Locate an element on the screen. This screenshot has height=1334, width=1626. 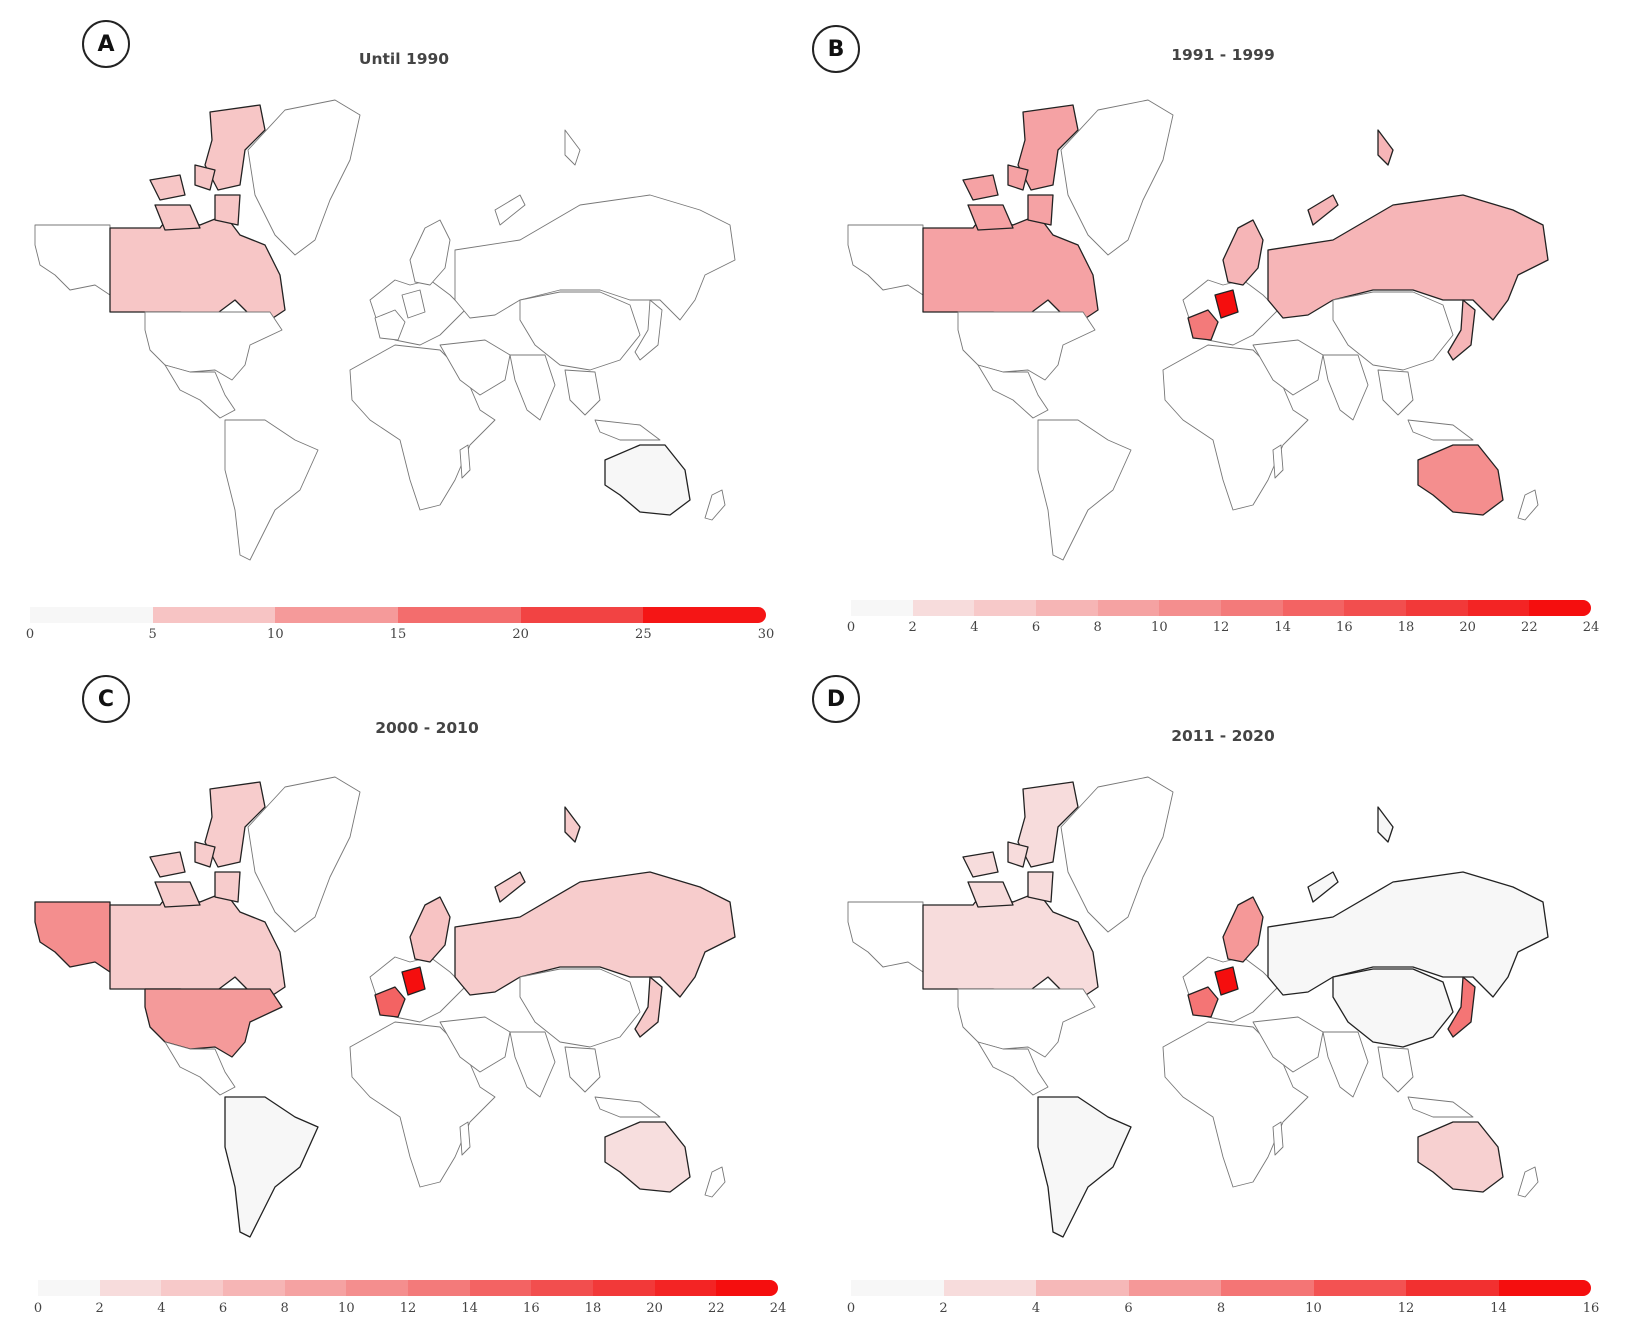
color-scale-tick-label: 30 is located at coordinates (766, 634).